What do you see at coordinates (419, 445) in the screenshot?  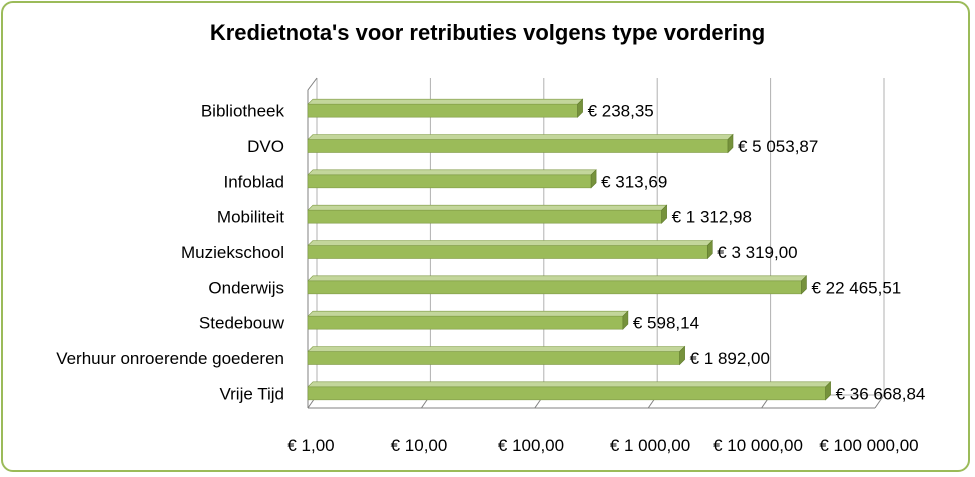 I see `x-tick-label: € 10,00` at bounding box center [419, 445].